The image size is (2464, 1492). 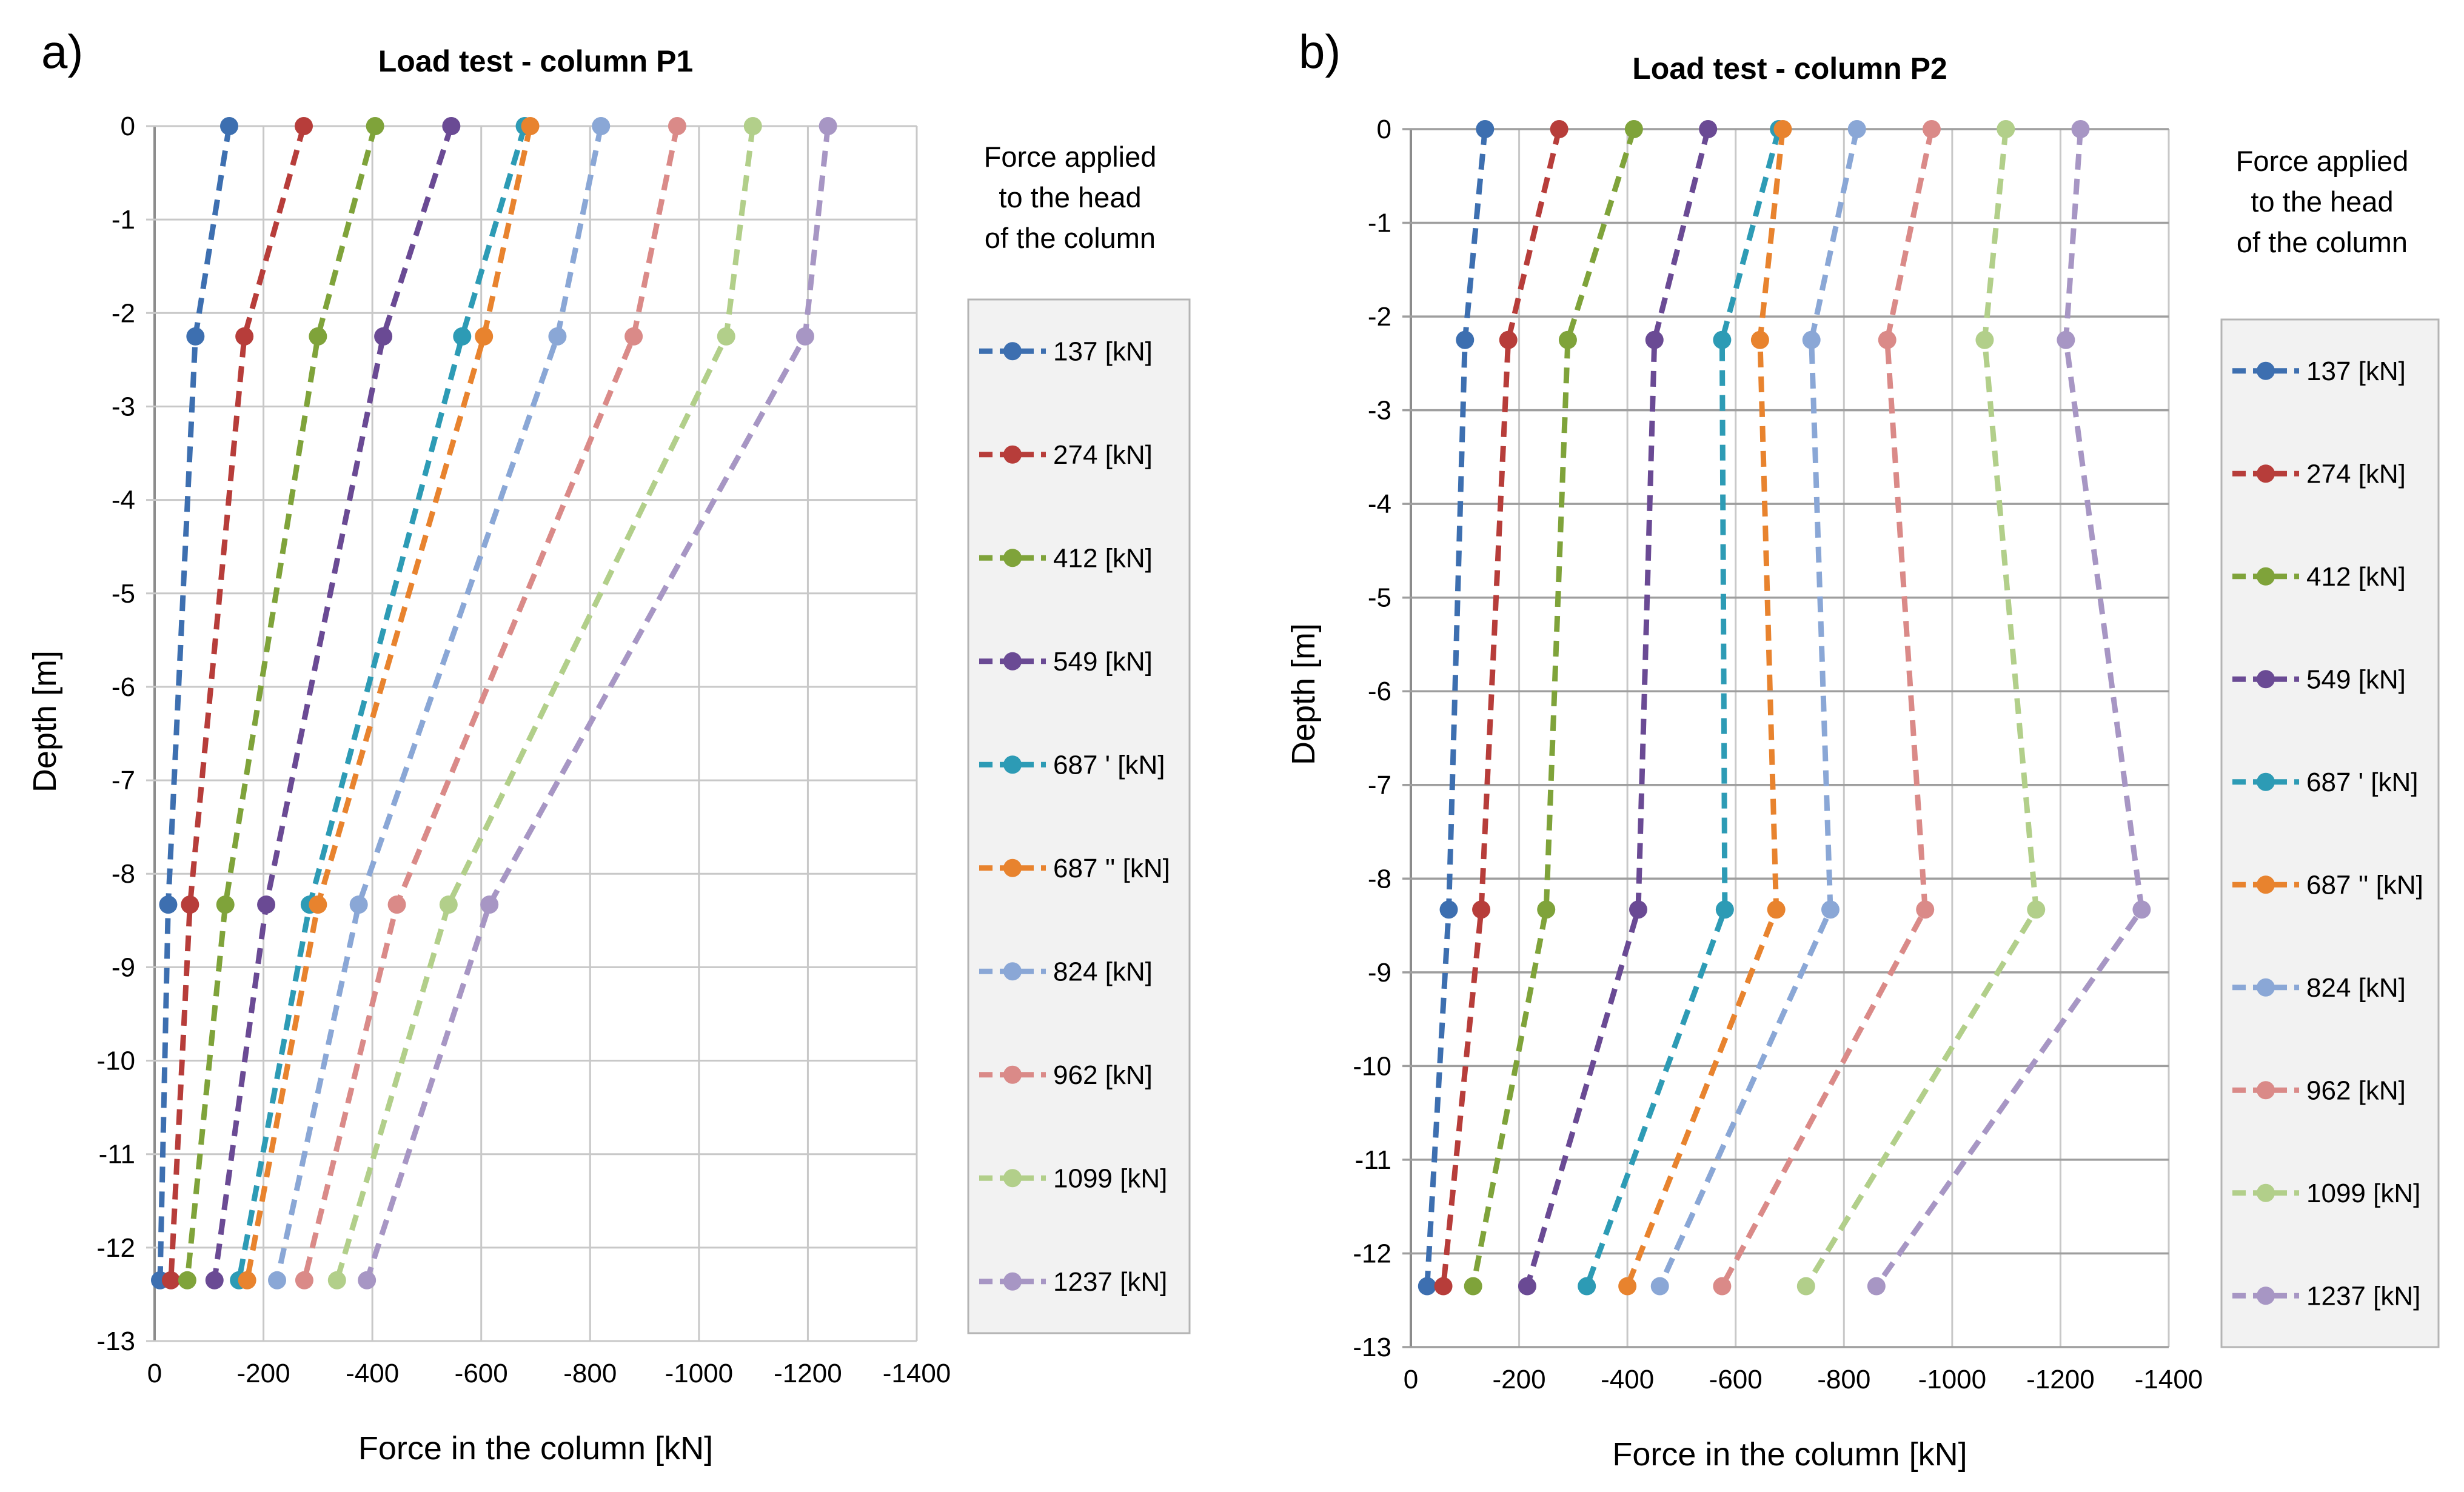 What do you see at coordinates (917, 1373) in the screenshot?
I see `chart-a-x-tick: -1400` at bounding box center [917, 1373].